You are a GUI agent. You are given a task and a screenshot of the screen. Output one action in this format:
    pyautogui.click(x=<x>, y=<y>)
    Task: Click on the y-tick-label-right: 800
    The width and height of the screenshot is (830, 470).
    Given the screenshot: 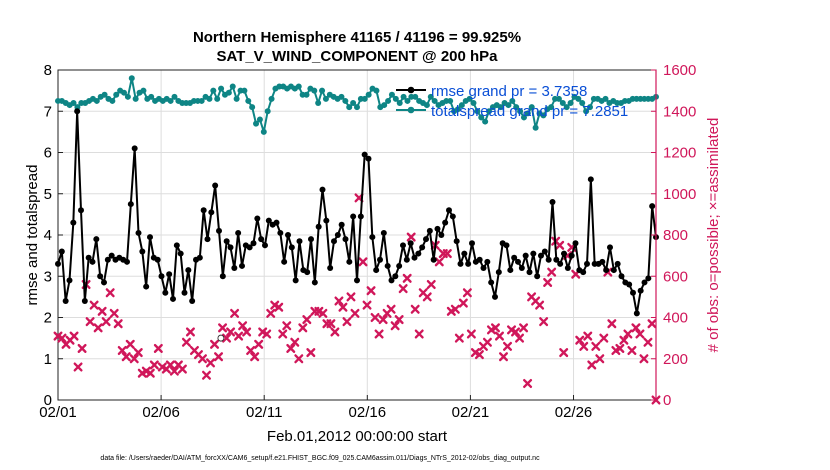 What is the action you would take?
    pyautogui.click(x=675, y=235)
    